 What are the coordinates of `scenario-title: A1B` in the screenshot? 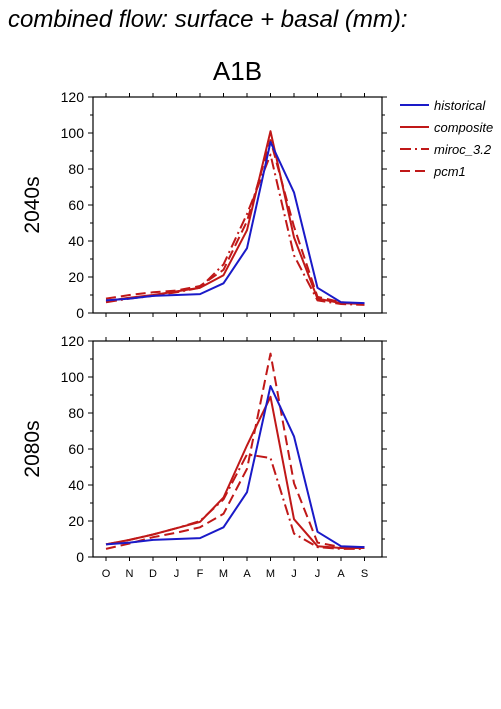 It's located at (237, 71).